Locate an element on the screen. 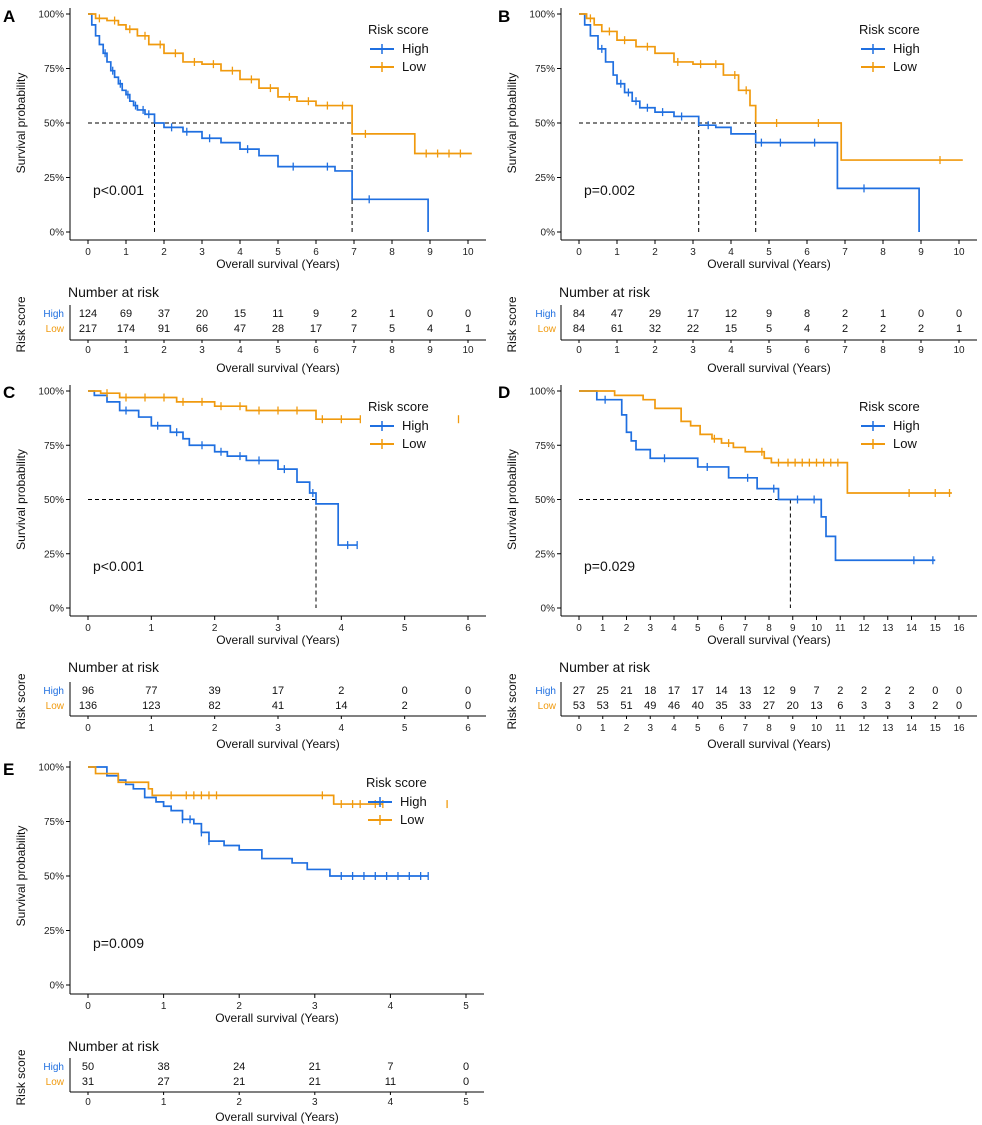 The height and width of the screenshot is (1125, 982). y-tick-label: 75% is located at coordinates (545, 446).